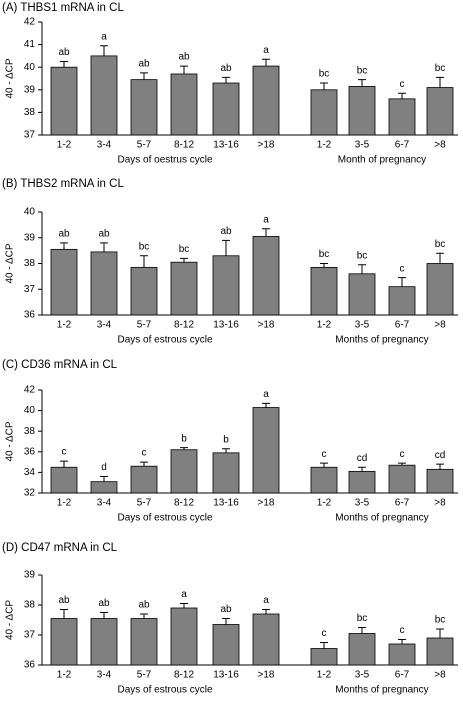  I want to click on panel-title: (C) CD36 mRNA in CL, so click(60, 365).